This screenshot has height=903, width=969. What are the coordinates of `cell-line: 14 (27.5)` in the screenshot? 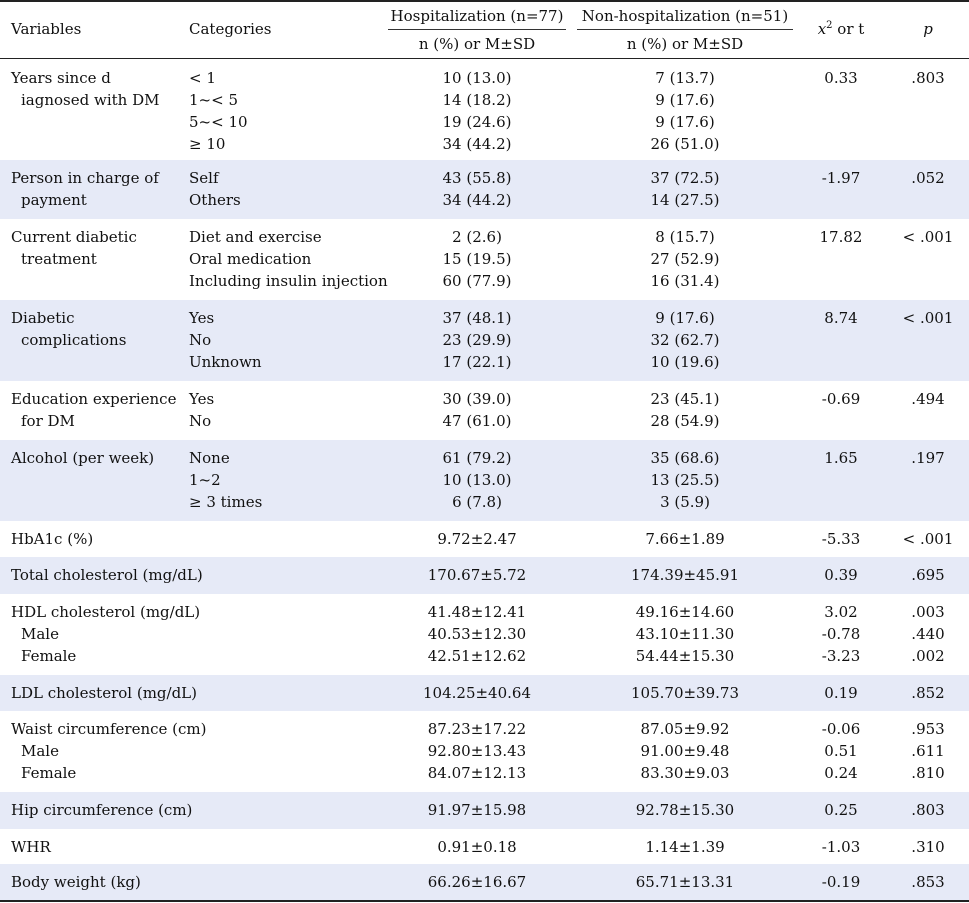 It's located at (685, 200).